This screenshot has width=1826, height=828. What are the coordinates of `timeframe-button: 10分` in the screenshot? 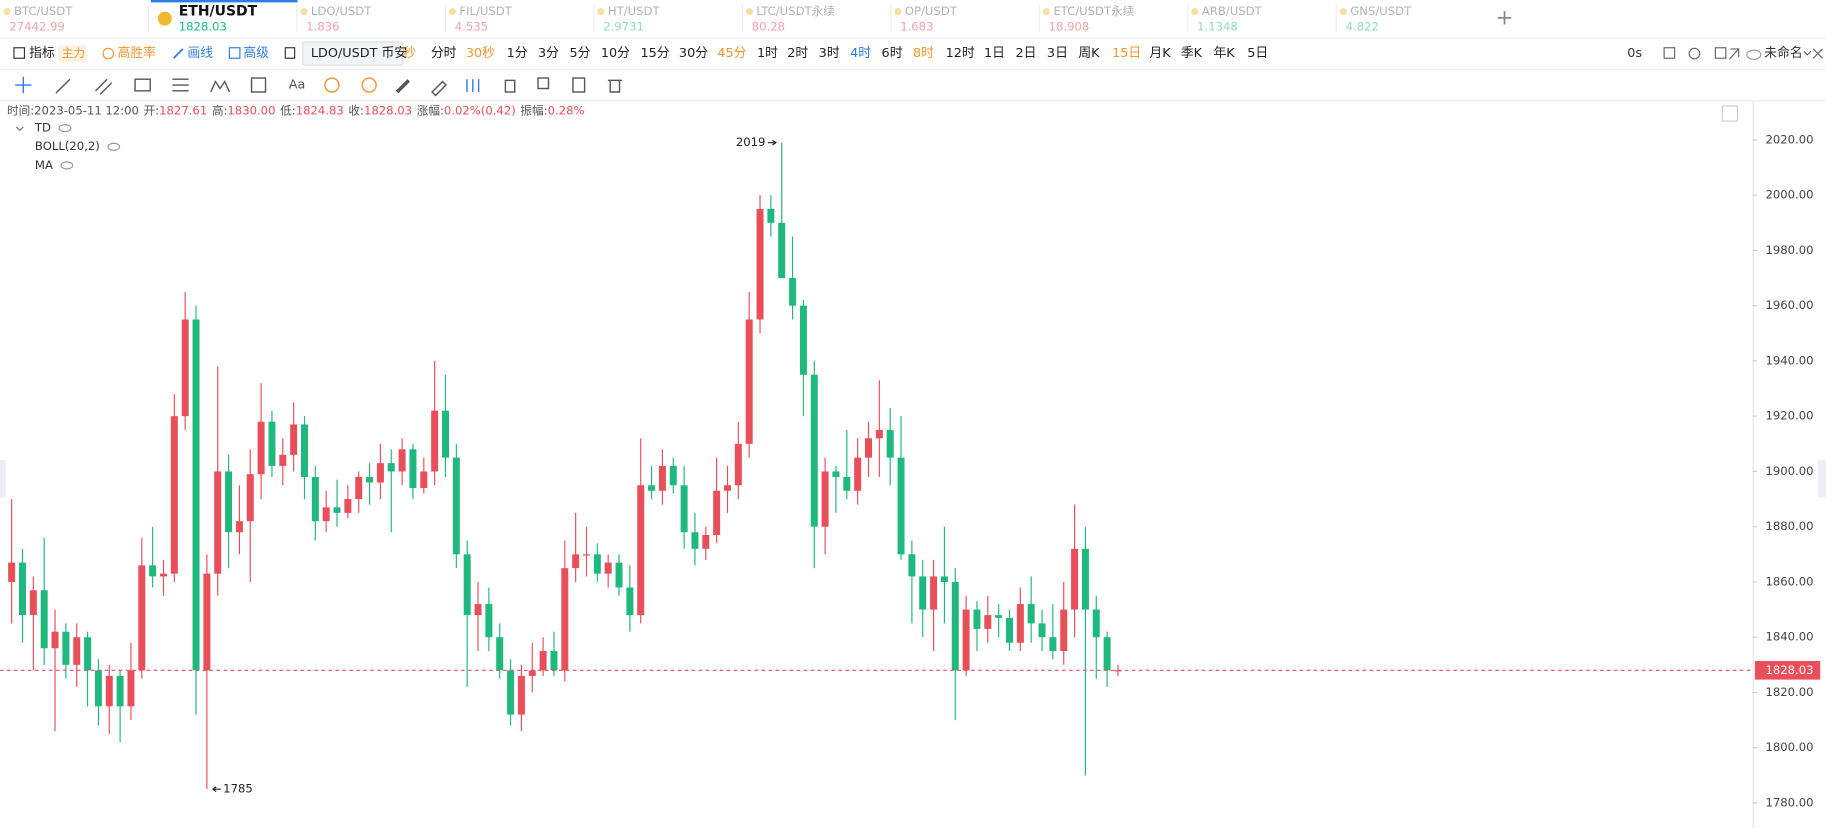 It's located at (615, 53).